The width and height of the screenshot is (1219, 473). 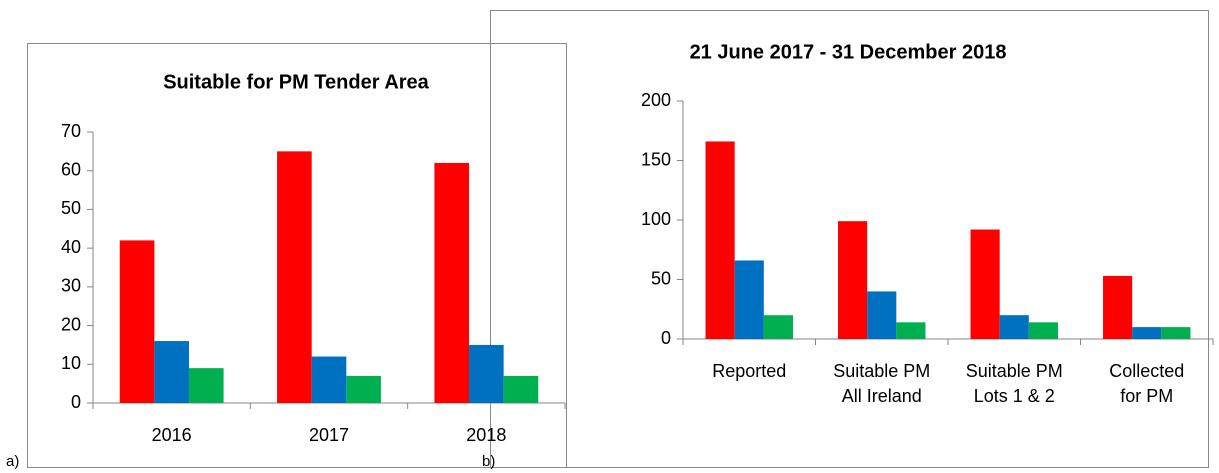 I want to click on y-tick-label: 40, so click(x=71, y=247).